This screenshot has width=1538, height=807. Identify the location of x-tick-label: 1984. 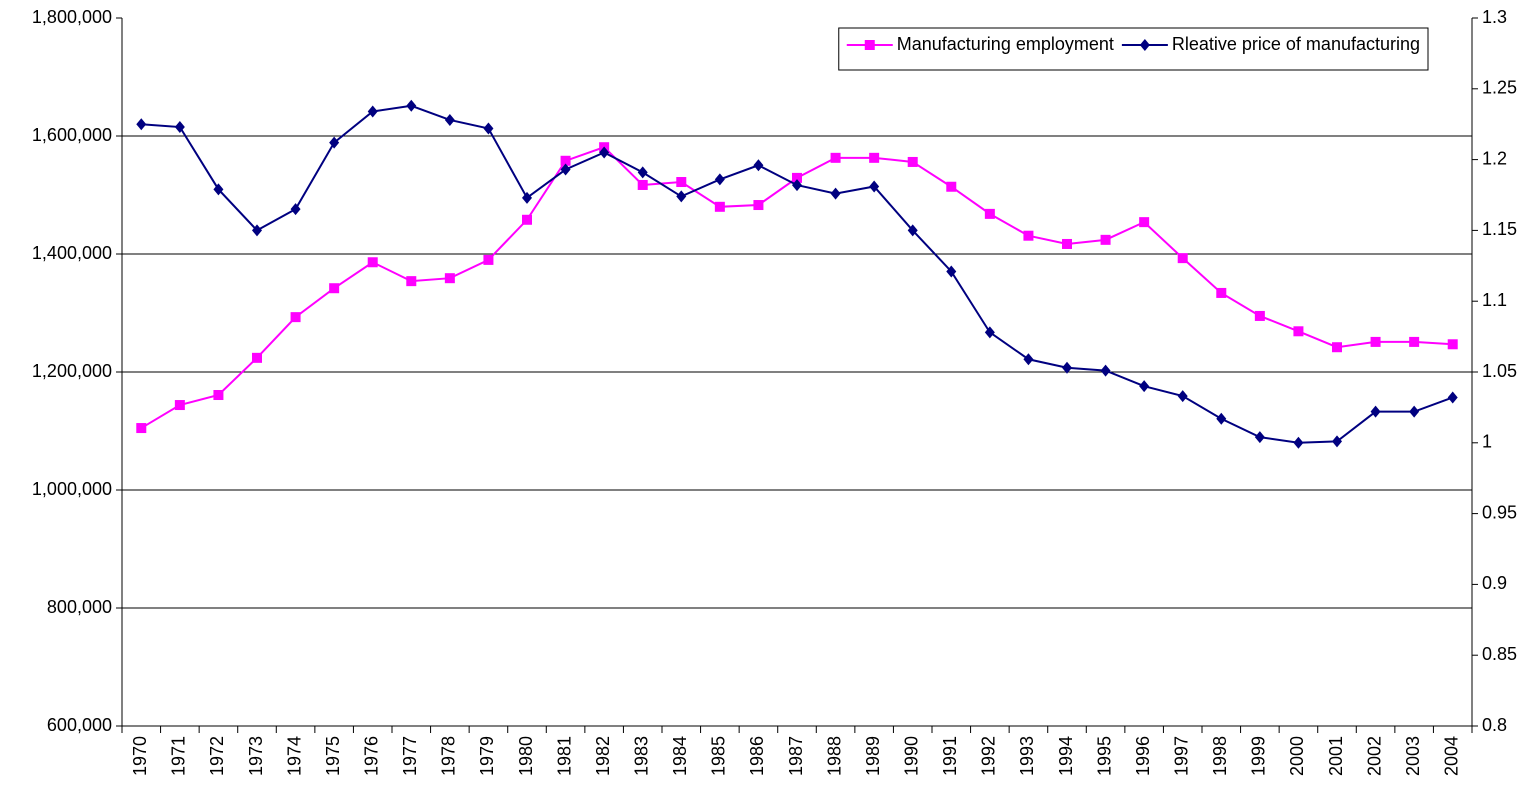
(680, 756).